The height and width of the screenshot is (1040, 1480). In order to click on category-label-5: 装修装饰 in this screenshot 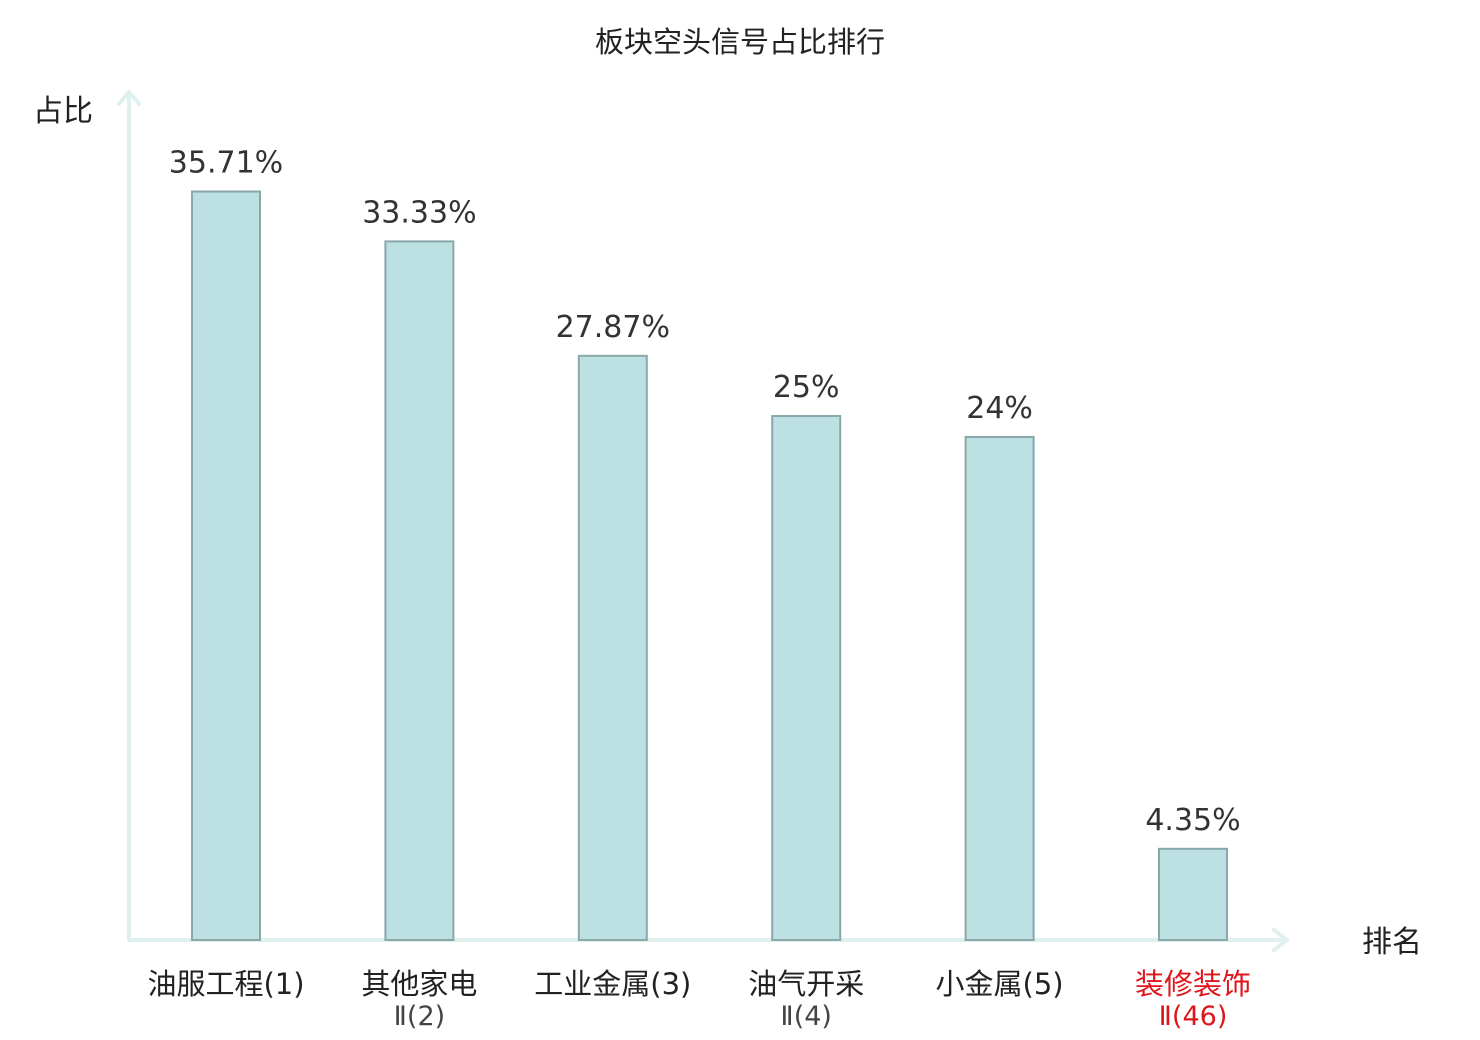, I will do `click(1193, 984)`.